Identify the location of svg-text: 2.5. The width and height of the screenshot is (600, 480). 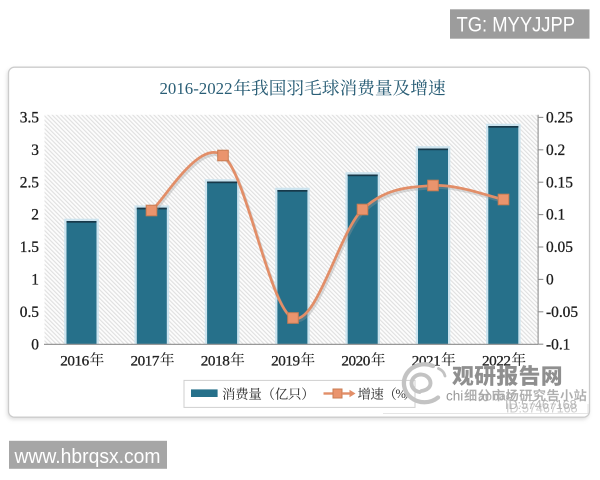
(30, 182).